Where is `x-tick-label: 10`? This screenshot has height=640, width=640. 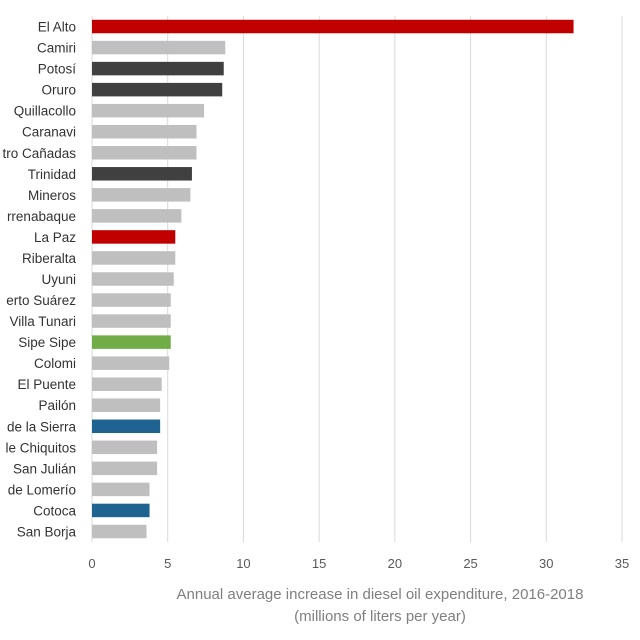 x-tick-label: 10 is located at coordinates (243, 563).